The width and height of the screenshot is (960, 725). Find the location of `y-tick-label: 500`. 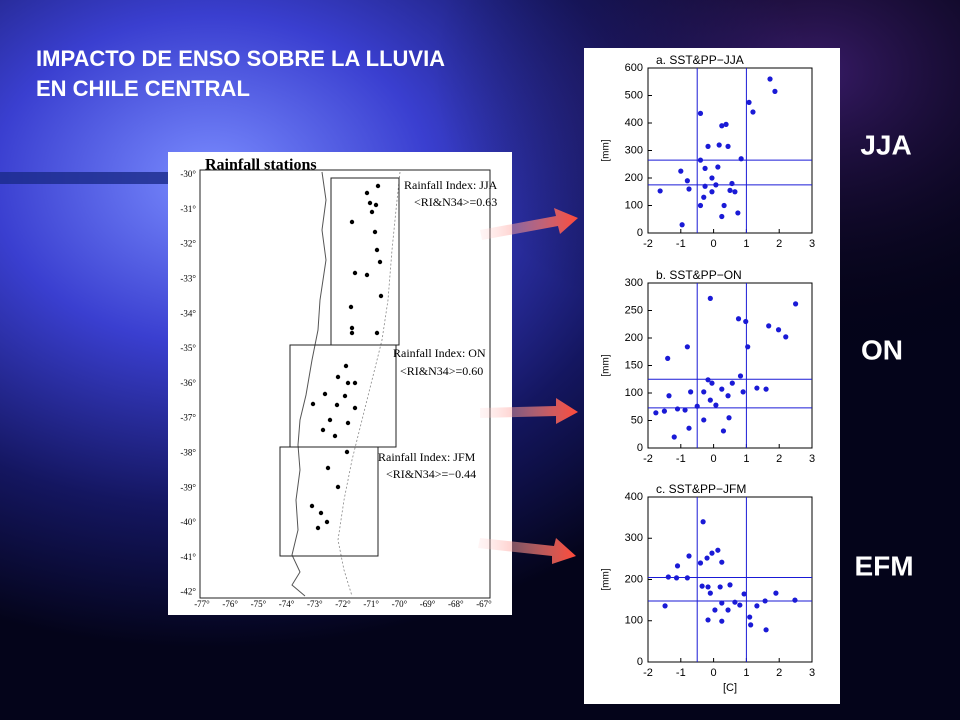

y-tick-label: 500 is located at coordinates (634, 95).